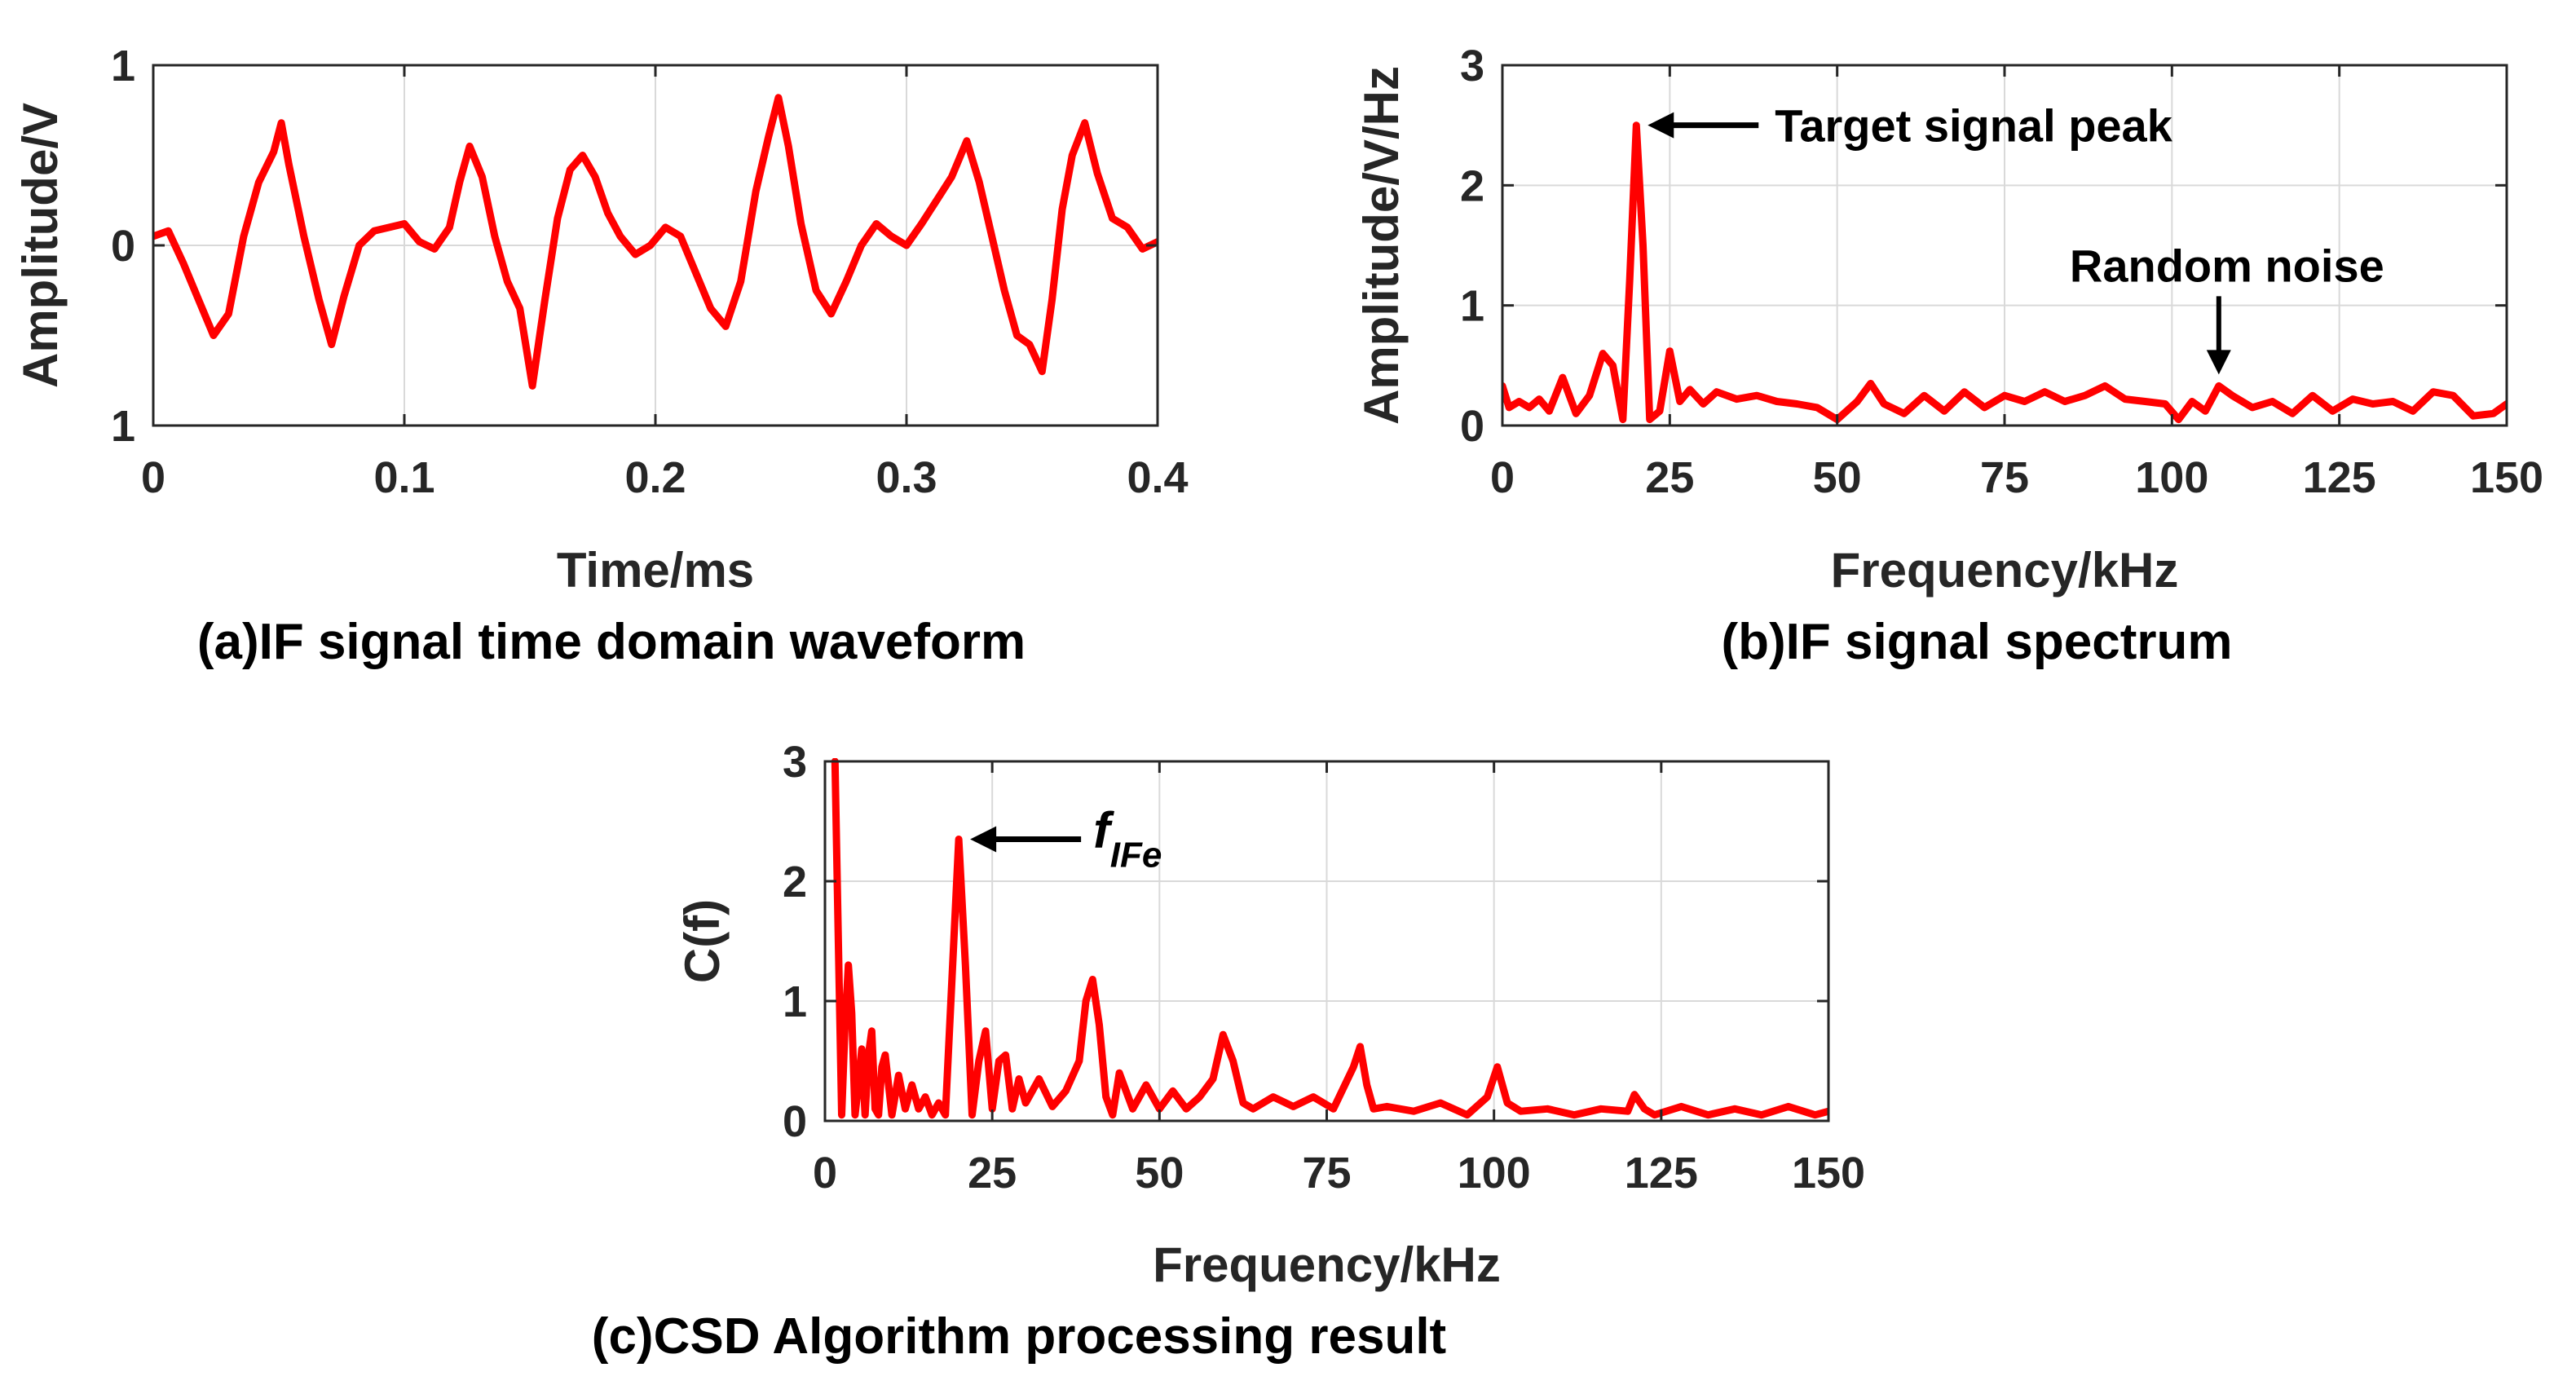 This screenshot has height=1385, width=2576. Describe the element at coordinates (2227, 265) in the screenshot. I see `annotation-label: Random noise` at that location.